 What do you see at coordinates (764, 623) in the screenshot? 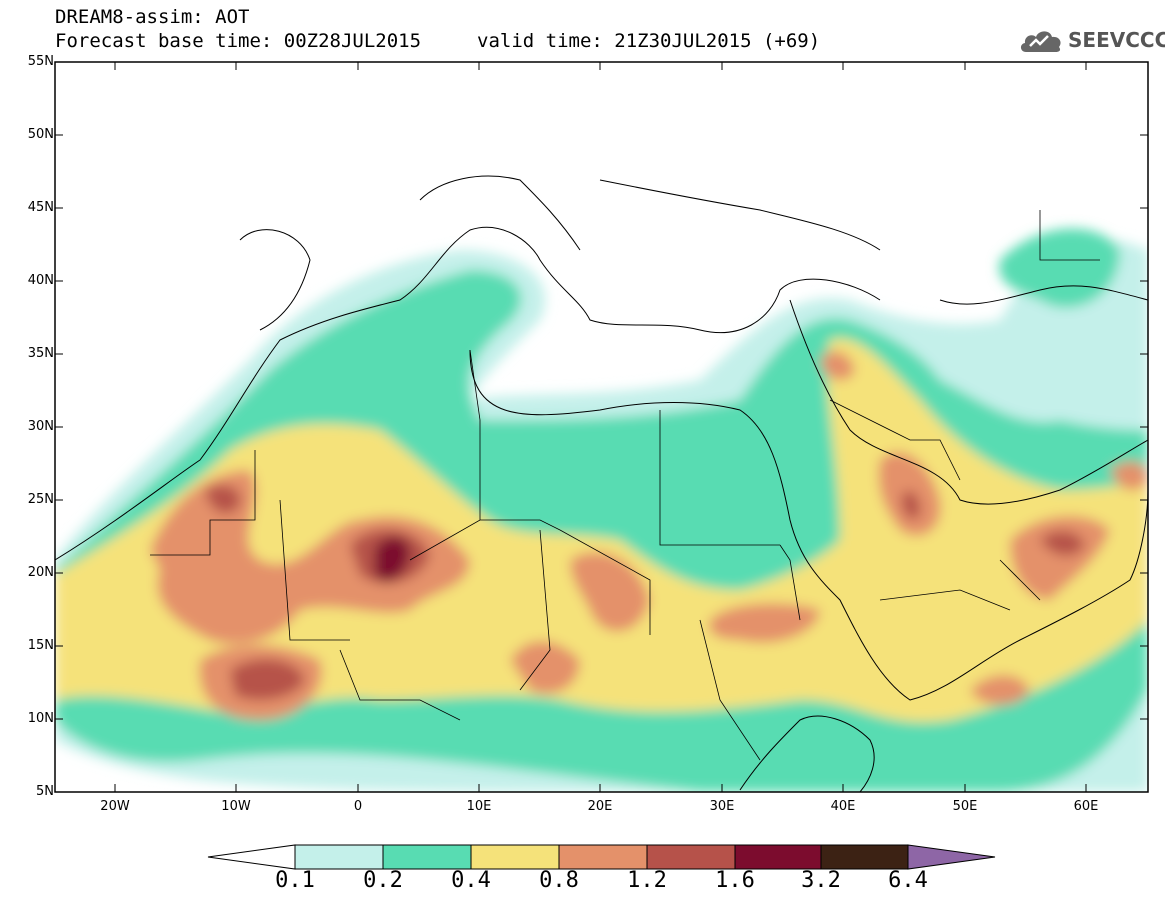
I see `aot-band-0.8-sudan` at bounding box center [764, 623].